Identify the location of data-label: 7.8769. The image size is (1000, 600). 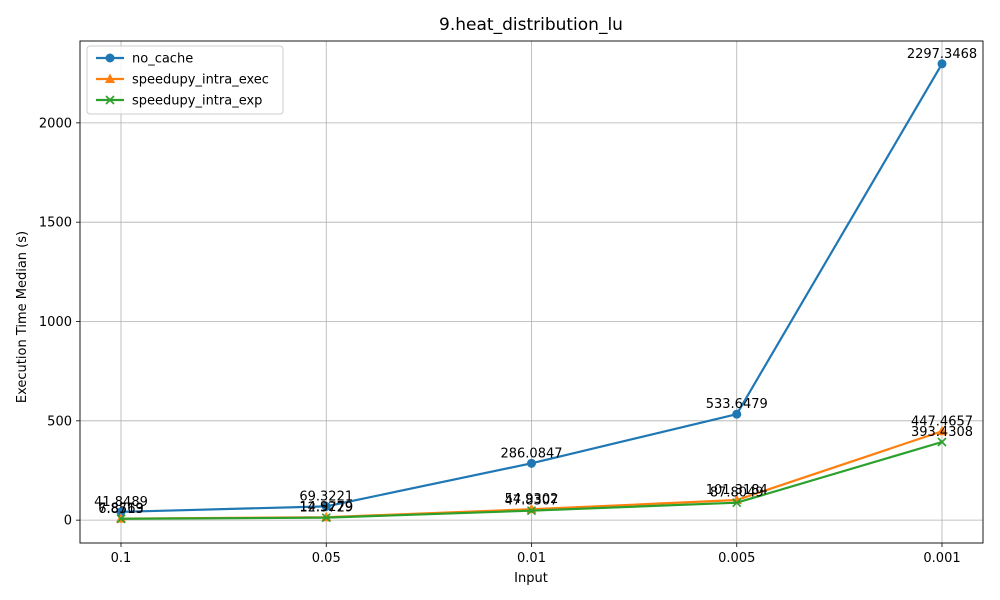
(121, 509).